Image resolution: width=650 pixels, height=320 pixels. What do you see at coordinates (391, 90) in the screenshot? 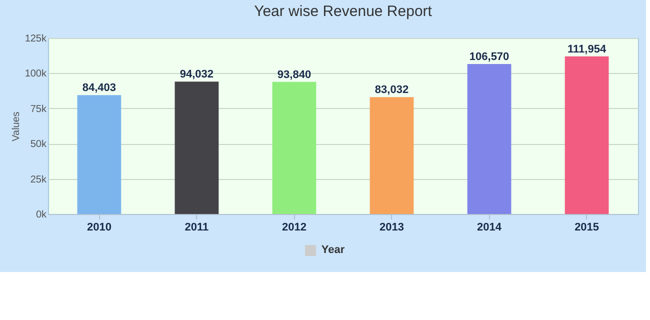
I see `data-label: 83,032` at bounding box center [391, 90].